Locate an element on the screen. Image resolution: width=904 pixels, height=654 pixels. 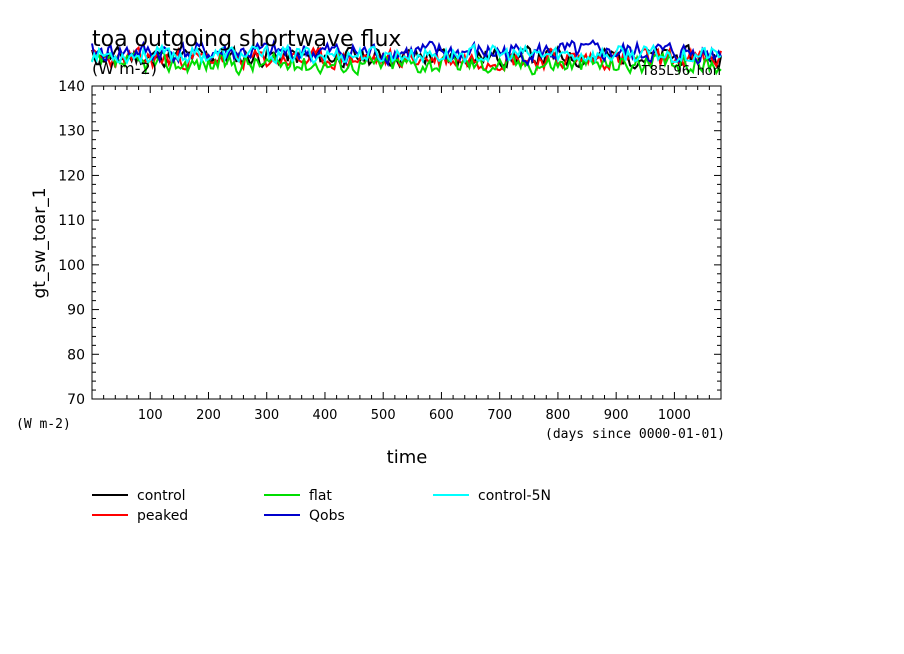
y-tick-label: 80 is located at coordinates (76, 355).